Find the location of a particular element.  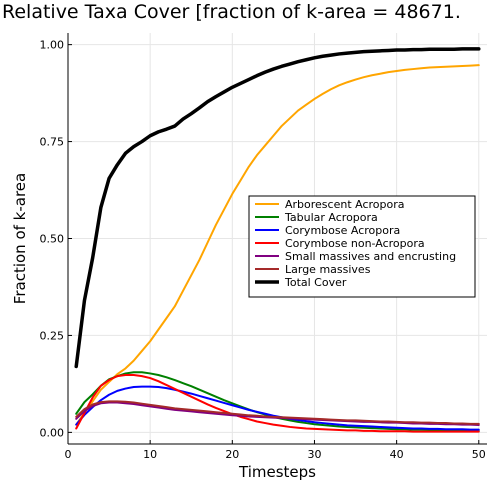

x-tick-label: 40 is located at coordinates (397, 454).